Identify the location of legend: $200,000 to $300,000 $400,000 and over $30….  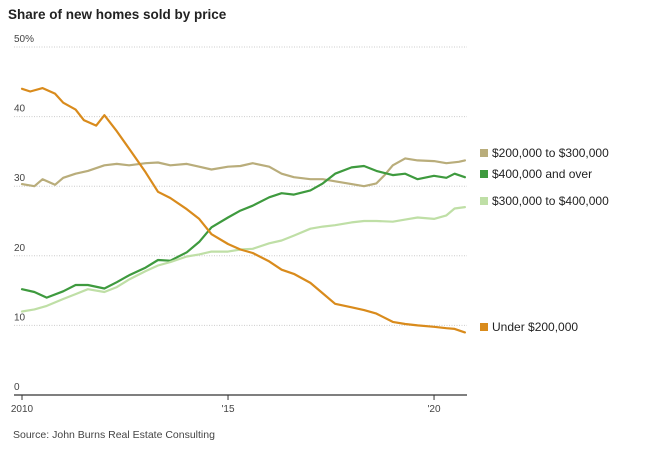
(544, 240).